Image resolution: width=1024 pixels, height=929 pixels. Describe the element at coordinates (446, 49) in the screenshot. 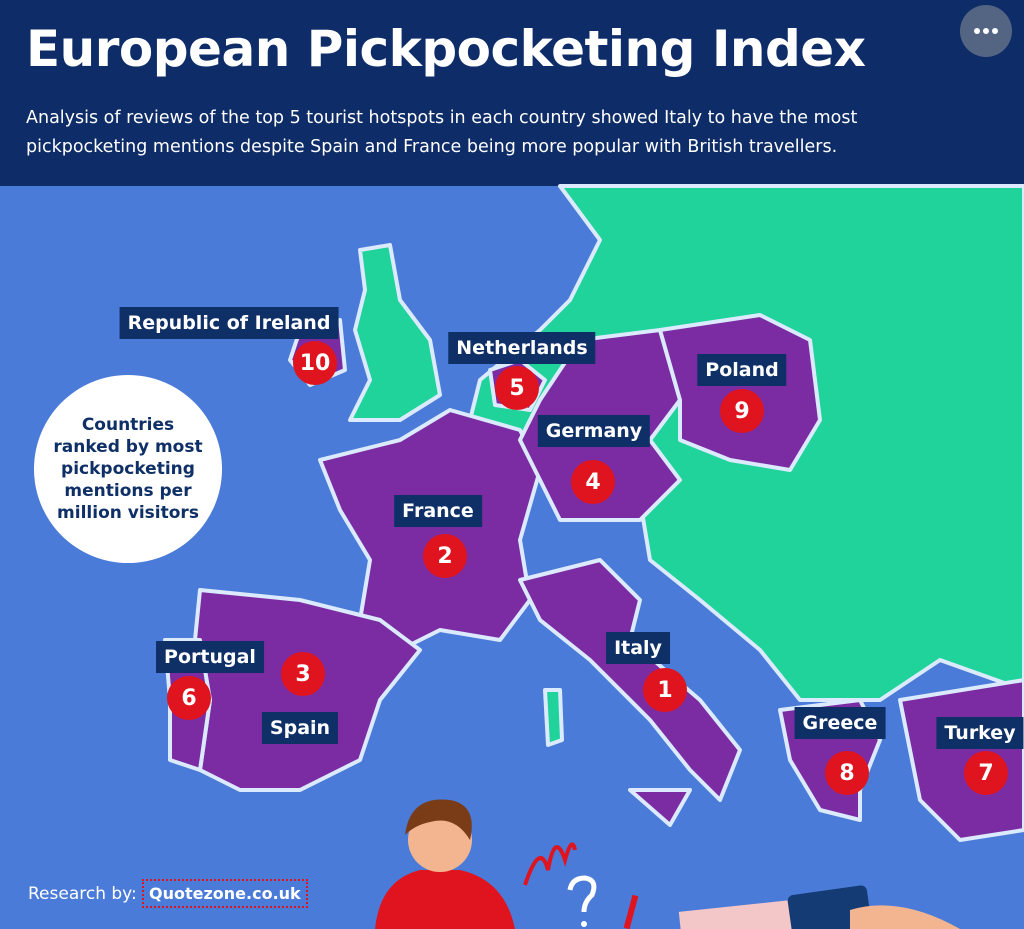

I see `title: European Pickpocketing Index` at that location.